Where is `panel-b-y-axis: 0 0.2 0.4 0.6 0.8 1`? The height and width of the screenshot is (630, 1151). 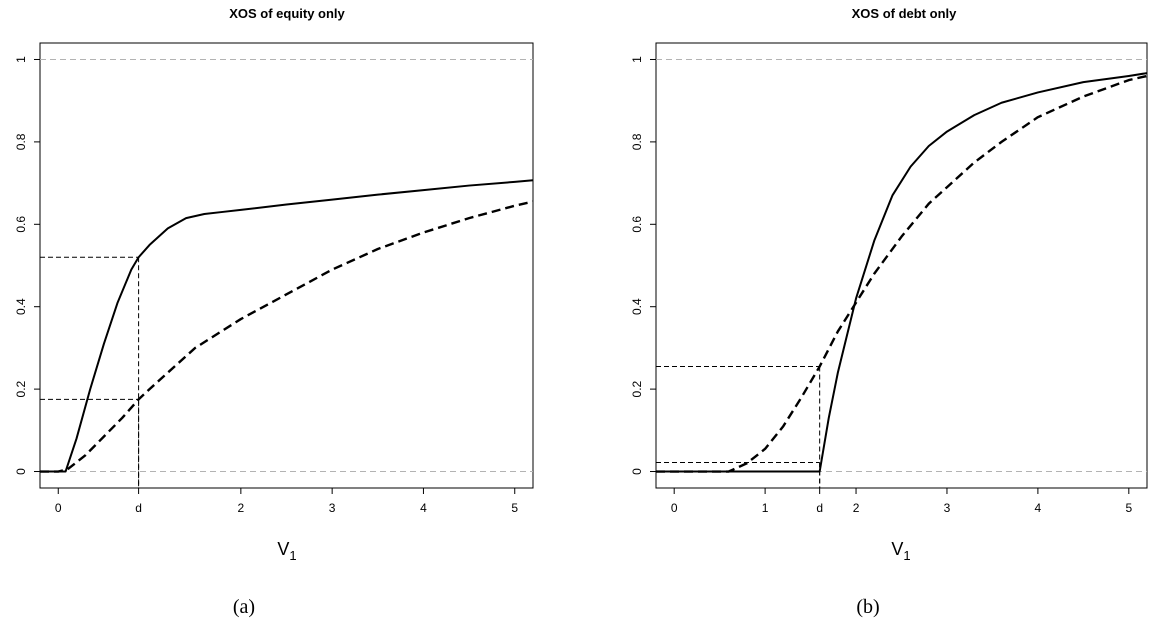 panel-b-y-axis: 0 0.2 0.4 0.6 0.8 1 is located at coordinates (643, 265).